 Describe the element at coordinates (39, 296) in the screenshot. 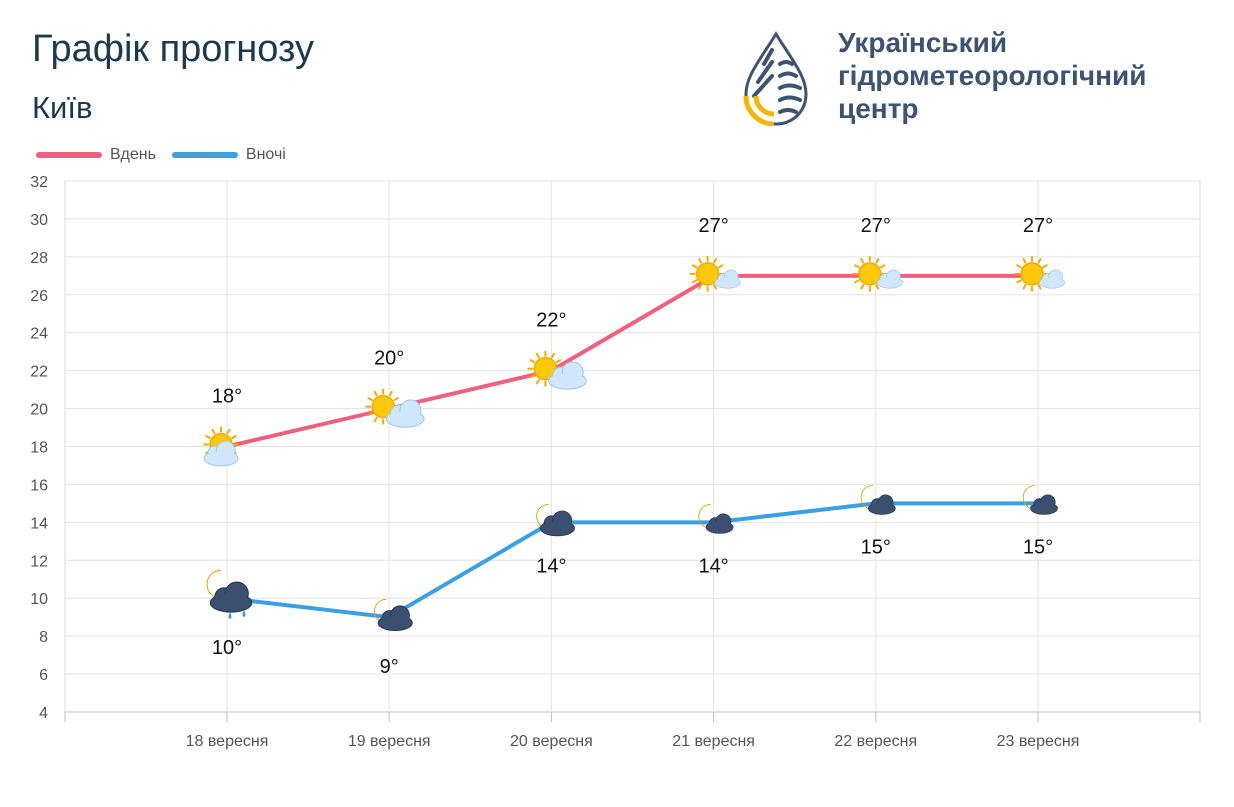

I see `y-tick-label: 26` at that location.